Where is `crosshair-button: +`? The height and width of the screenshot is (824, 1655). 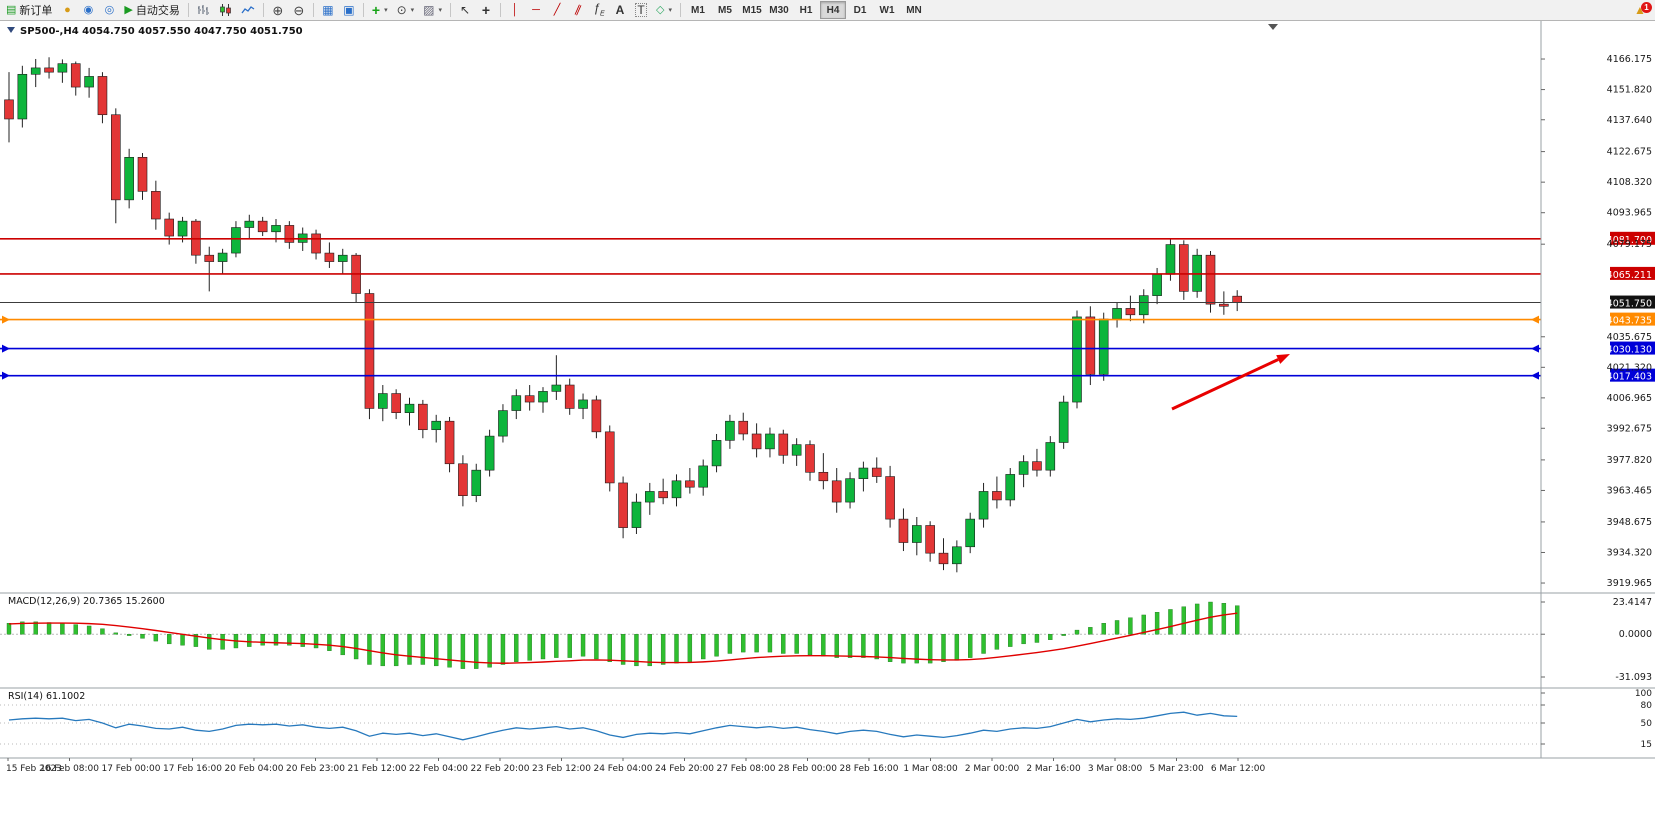
crosshair-button: + is located at coordinates (486, 10).